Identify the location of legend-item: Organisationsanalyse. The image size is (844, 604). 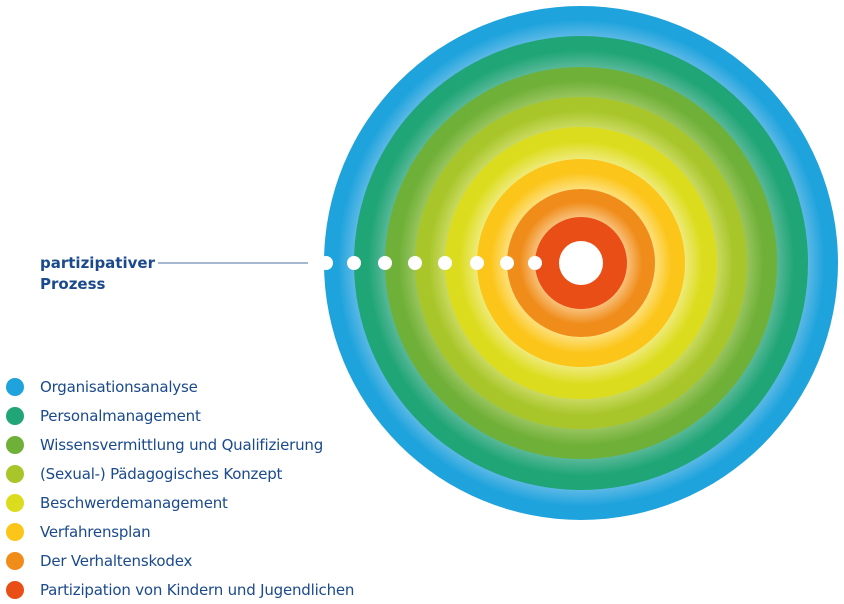
(180, 386).